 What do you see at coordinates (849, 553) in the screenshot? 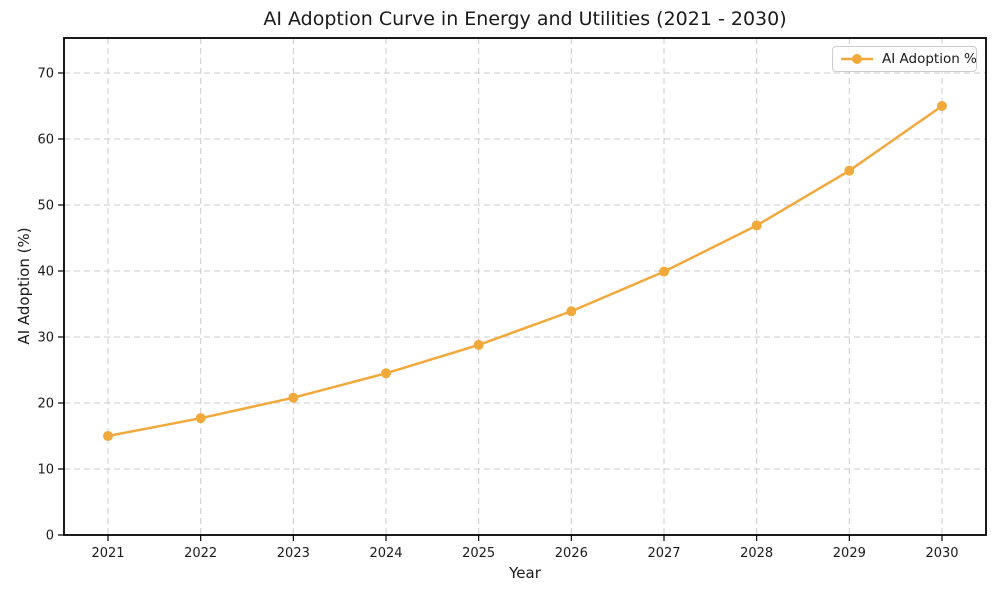
I see `x-tick-label: 2029` at bounding box center [849, 553].